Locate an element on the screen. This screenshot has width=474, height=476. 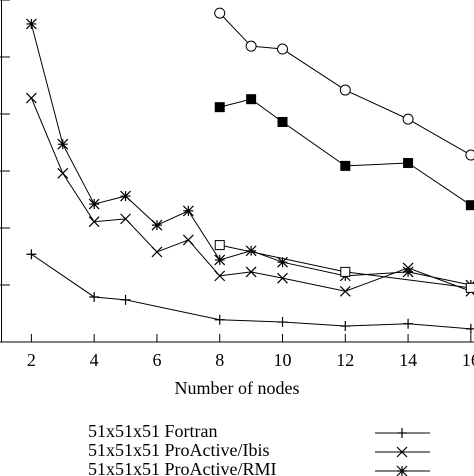
x-tick-label: 14 is located at coordinates (408, 360).